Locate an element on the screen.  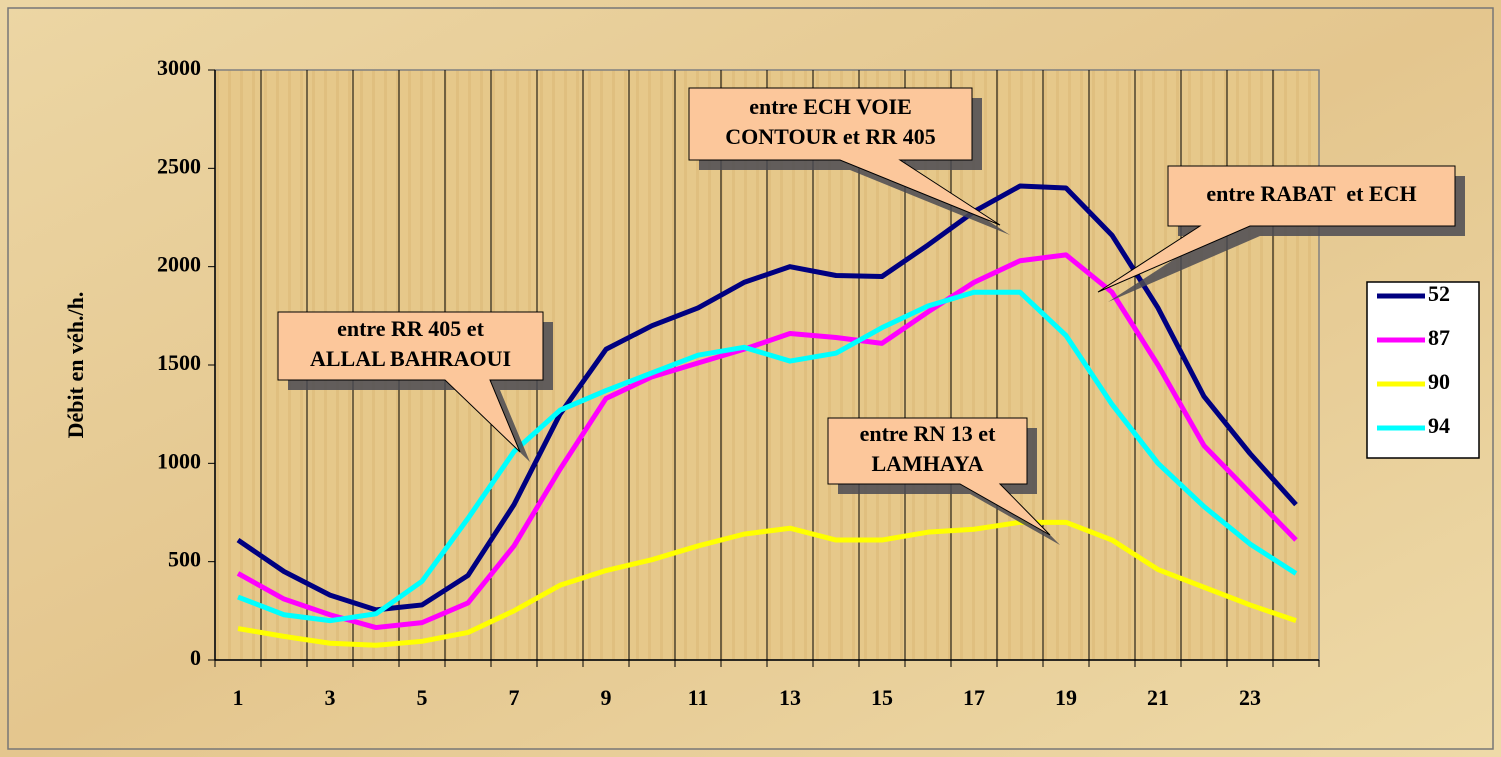
x-tick-label: 21 is located at coordinates (1158, 697).